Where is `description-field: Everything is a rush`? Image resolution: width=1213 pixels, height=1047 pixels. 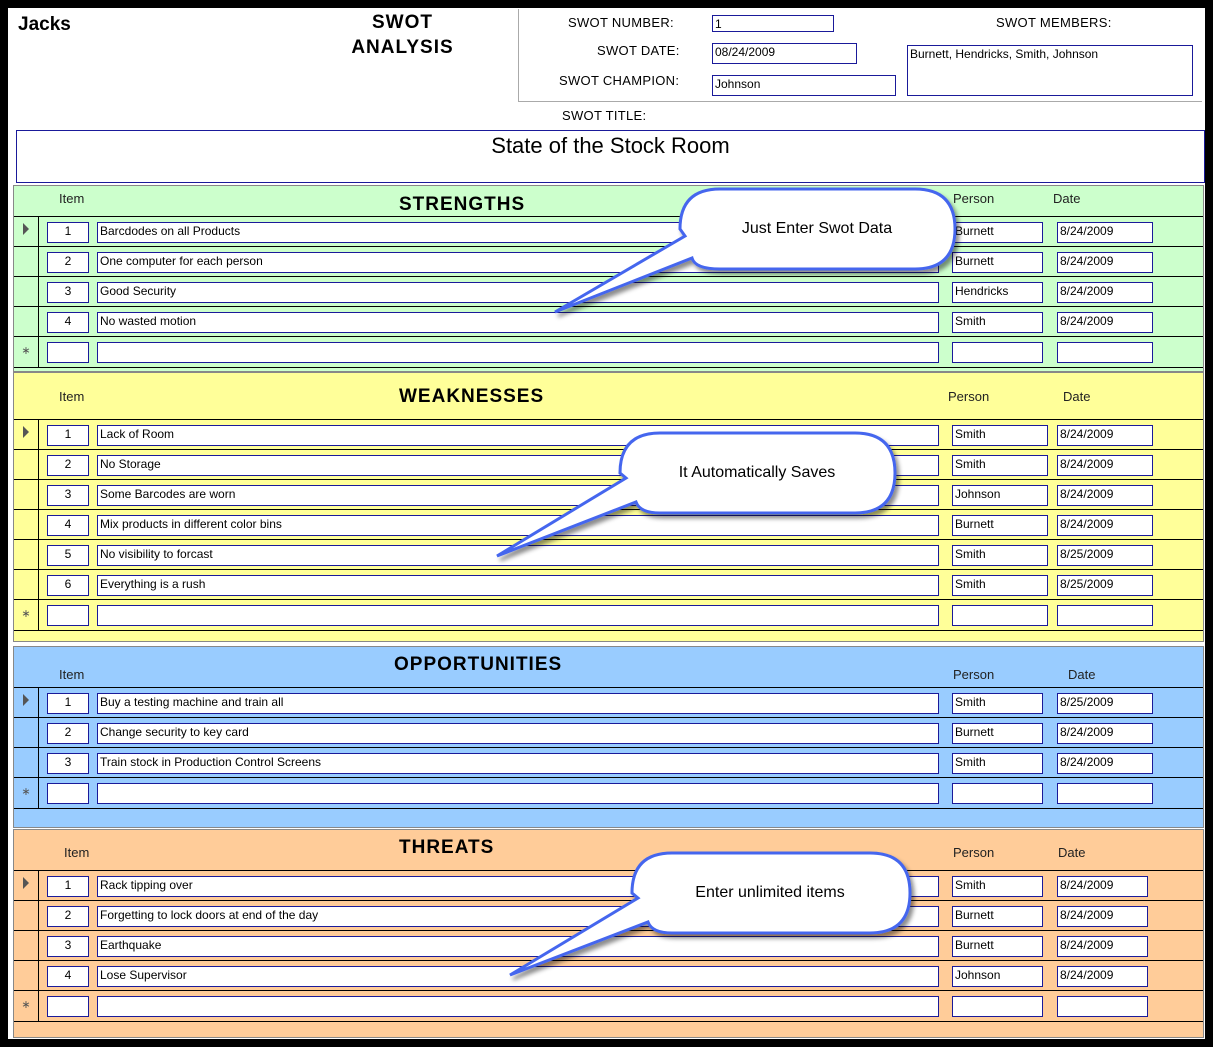 description-field: Everything is a rush is located at coordinates (518, 585).